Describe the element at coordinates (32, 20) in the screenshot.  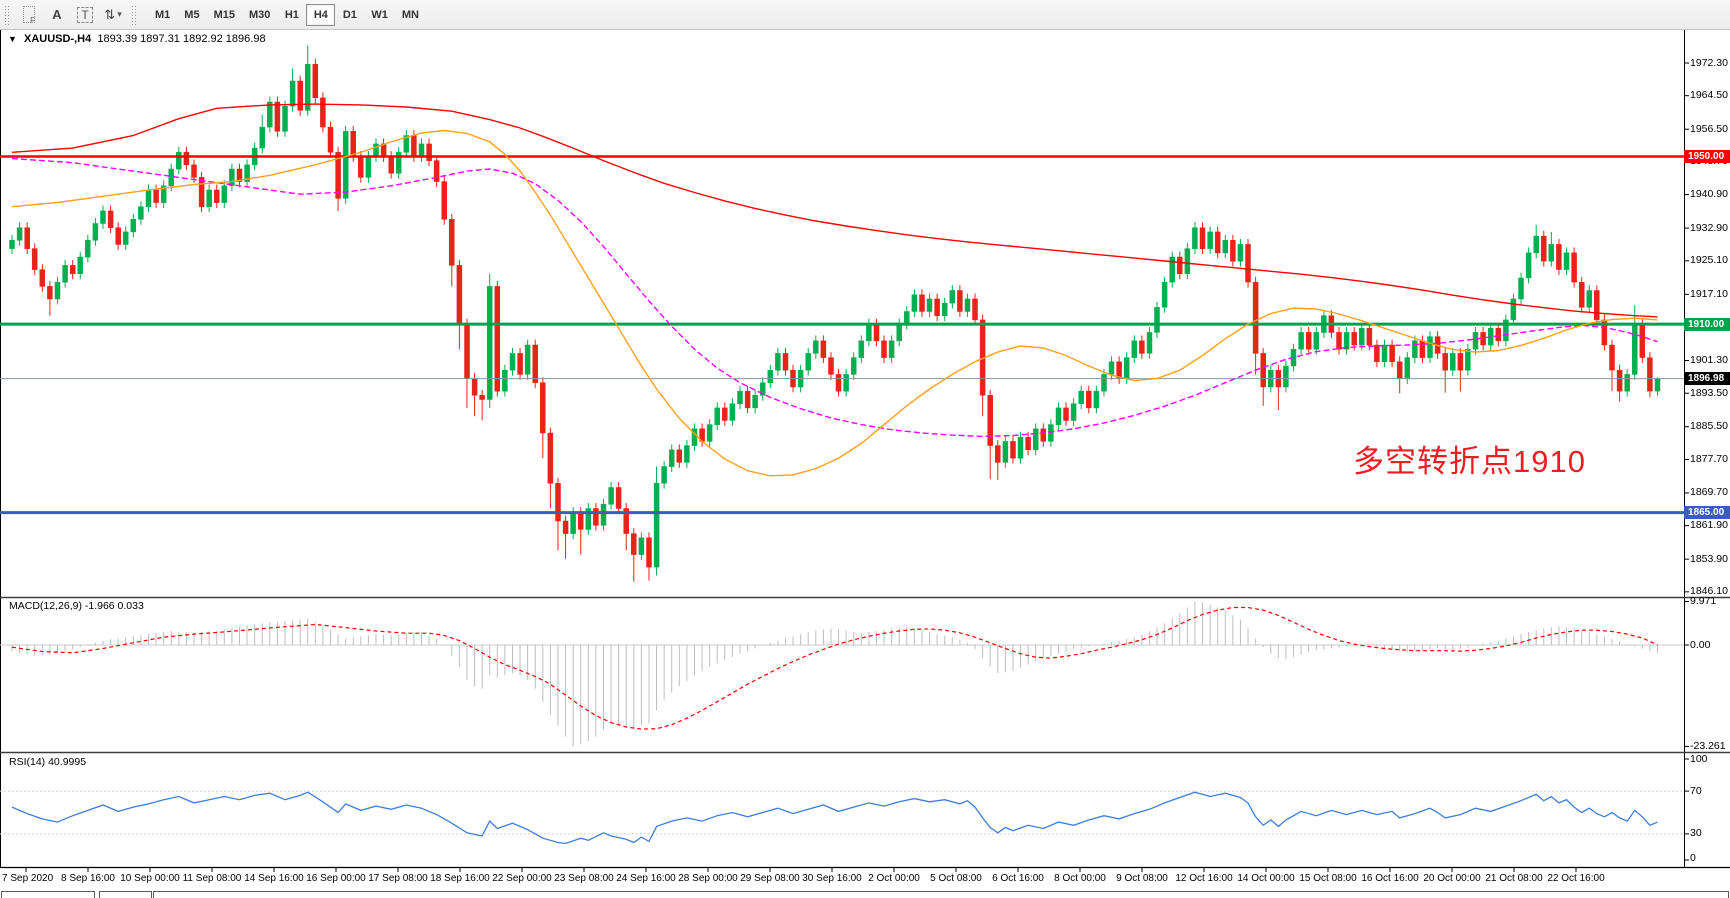
I see `snap-grid-label: F` at that location.